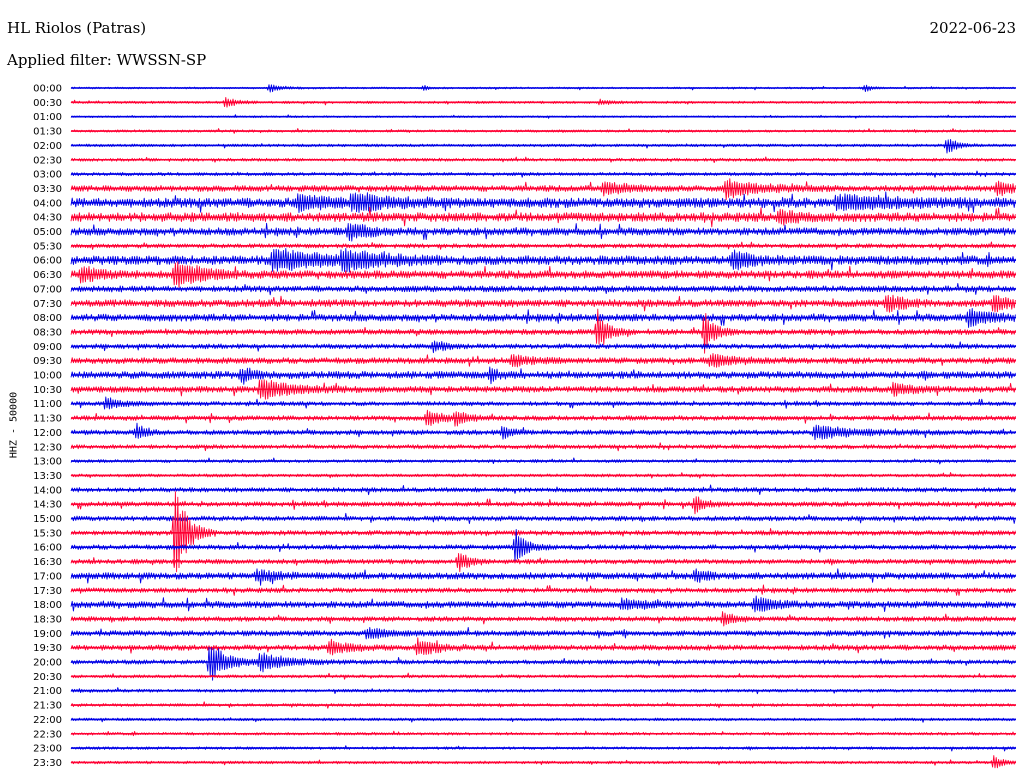  I want to click on record-date: 2022-06-23, so click(972, 28).